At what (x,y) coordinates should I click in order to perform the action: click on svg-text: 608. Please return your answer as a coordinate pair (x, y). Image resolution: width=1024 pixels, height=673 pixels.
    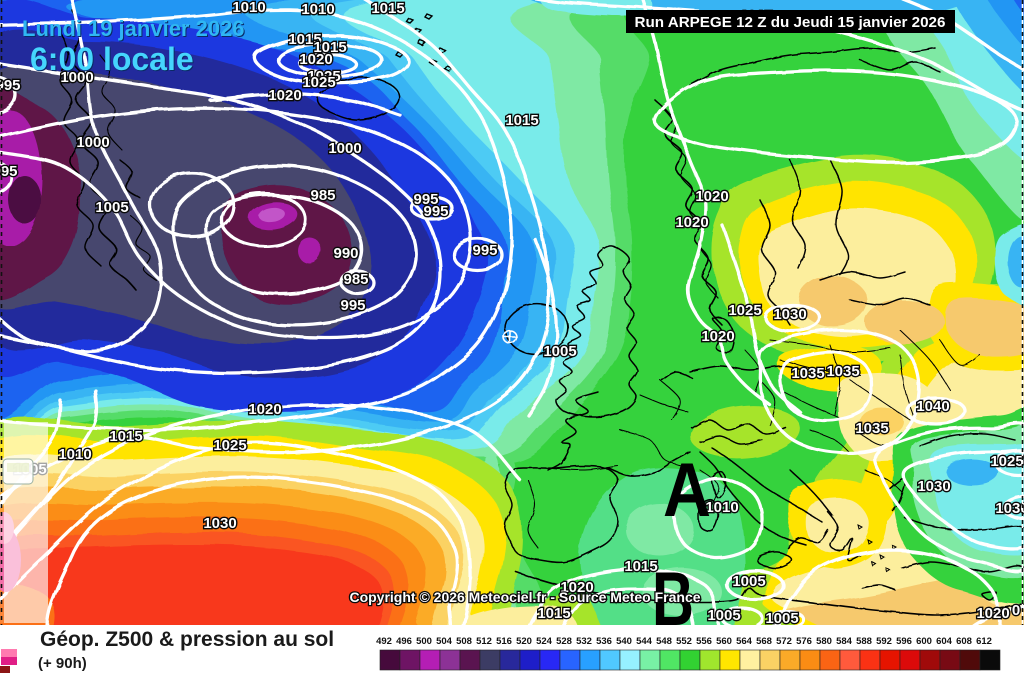
    Looking at the image, I should click on (964, 641).